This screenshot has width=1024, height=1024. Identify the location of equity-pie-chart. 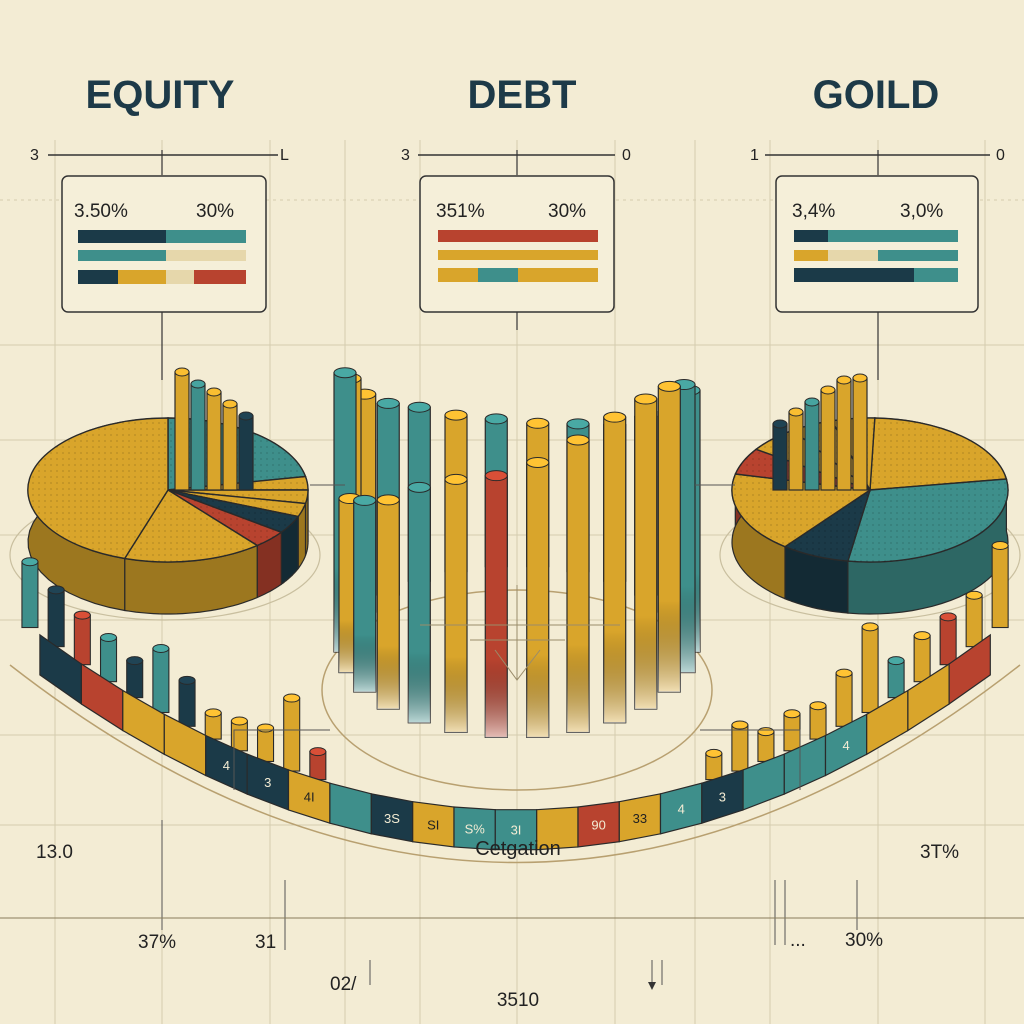
(168, 491).